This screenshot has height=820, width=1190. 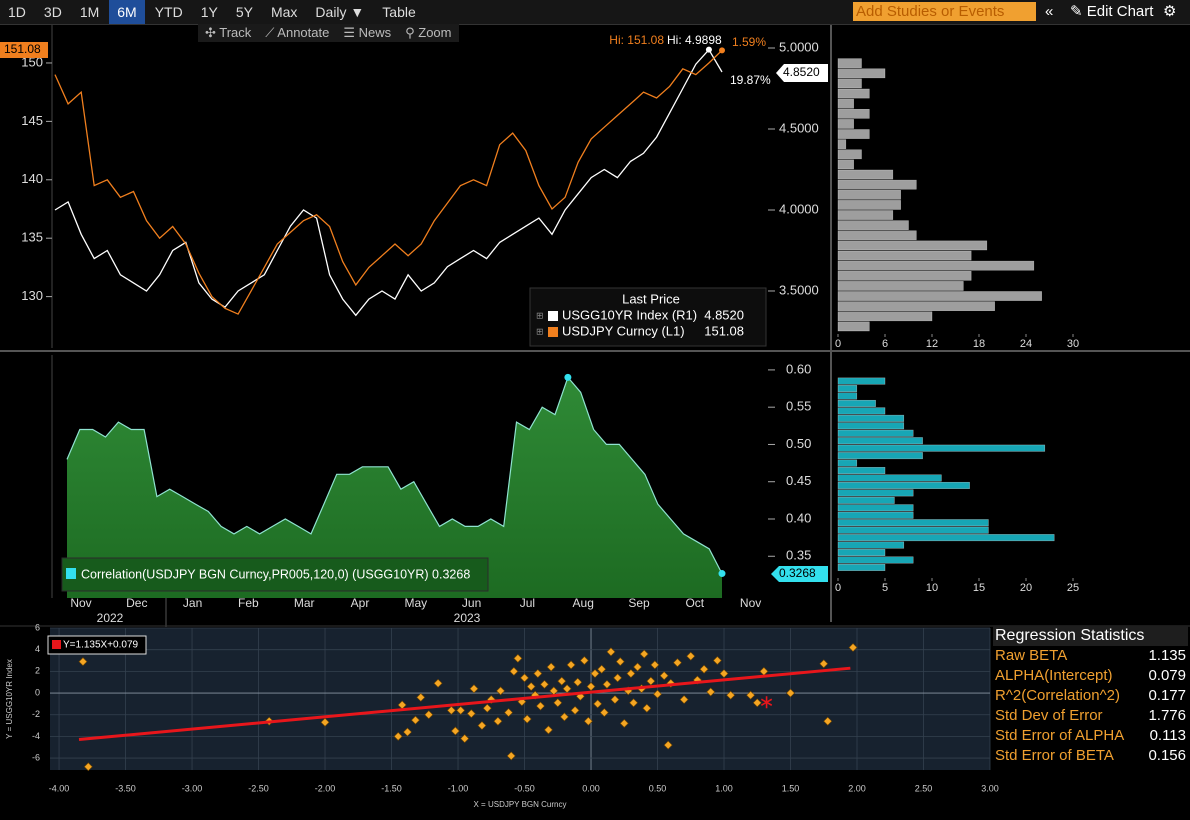 What do you see at coordinates (17, 12) in the screenshot?
I see `range-button: 1D` at bounding box center [17, 12].